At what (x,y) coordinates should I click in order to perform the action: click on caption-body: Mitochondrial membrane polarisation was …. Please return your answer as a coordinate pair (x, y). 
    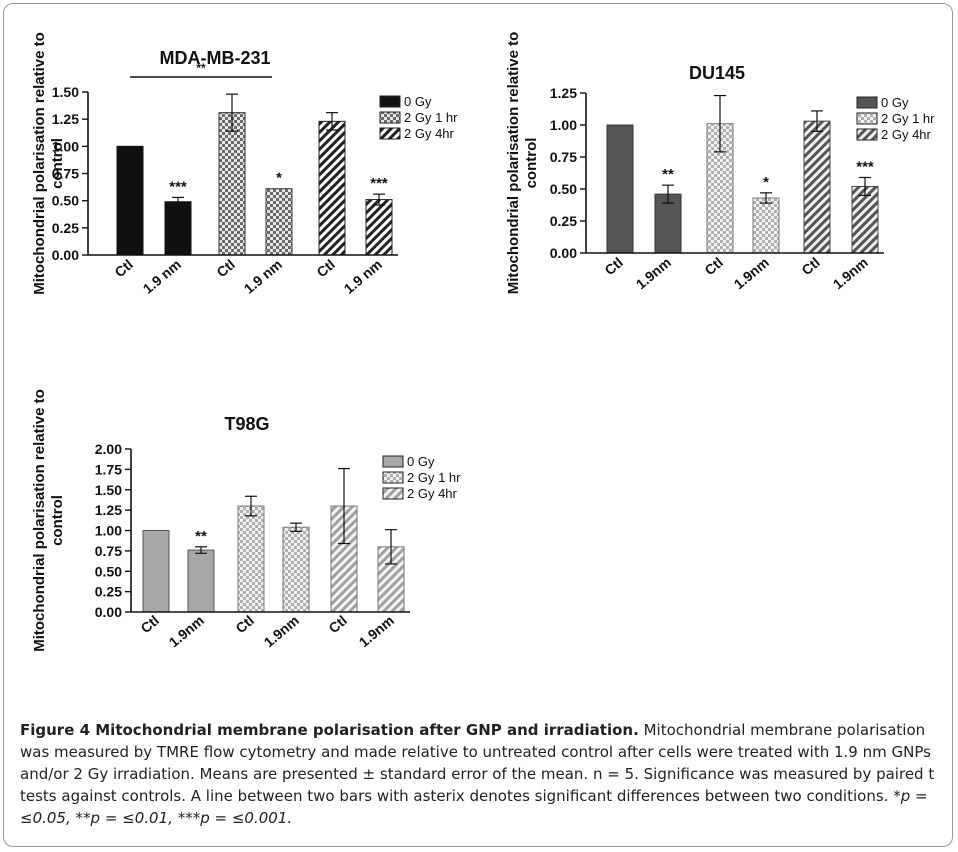
    Looking at the image, I should click on (477, 763).